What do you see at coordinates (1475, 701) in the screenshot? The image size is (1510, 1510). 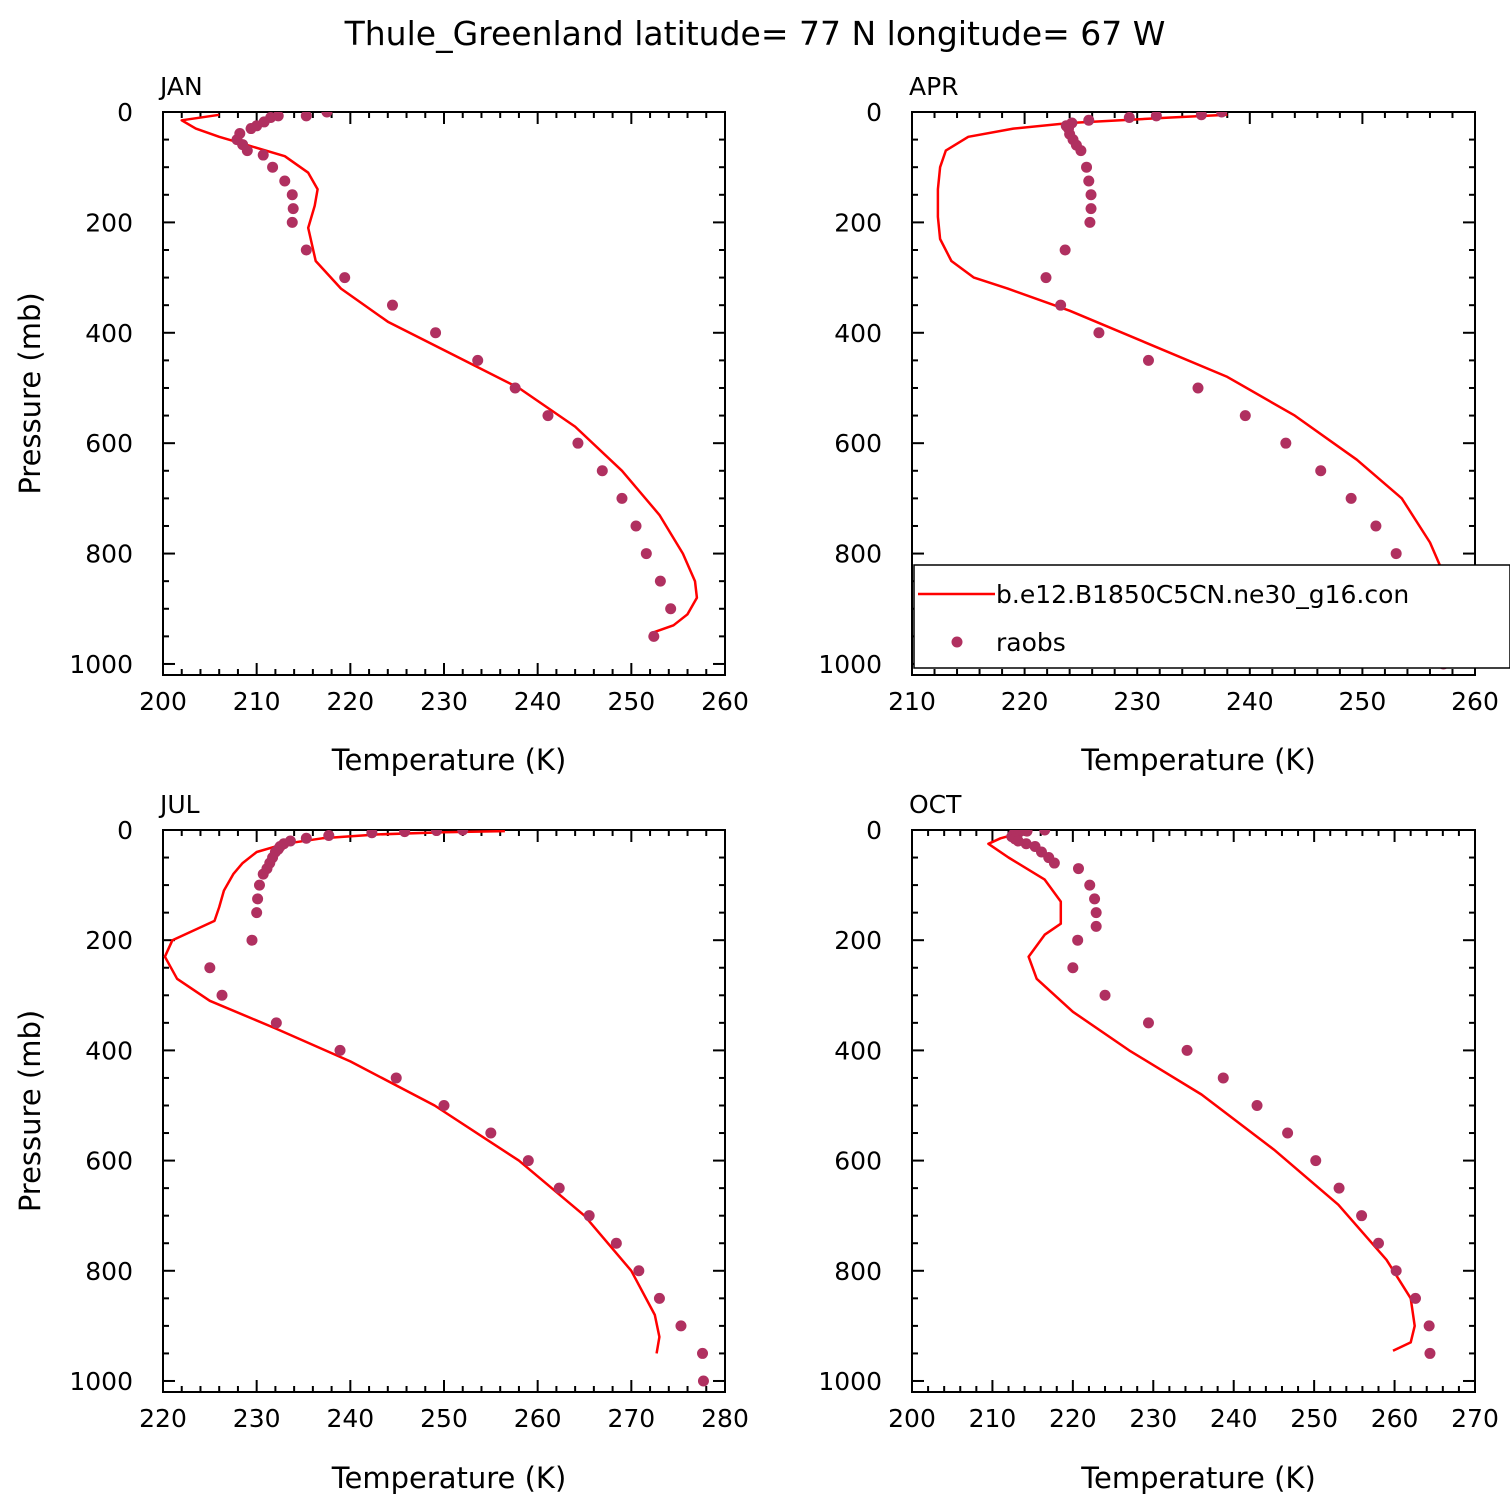 I see `x-tick-label: 260` at bounding box center [1475, 701].